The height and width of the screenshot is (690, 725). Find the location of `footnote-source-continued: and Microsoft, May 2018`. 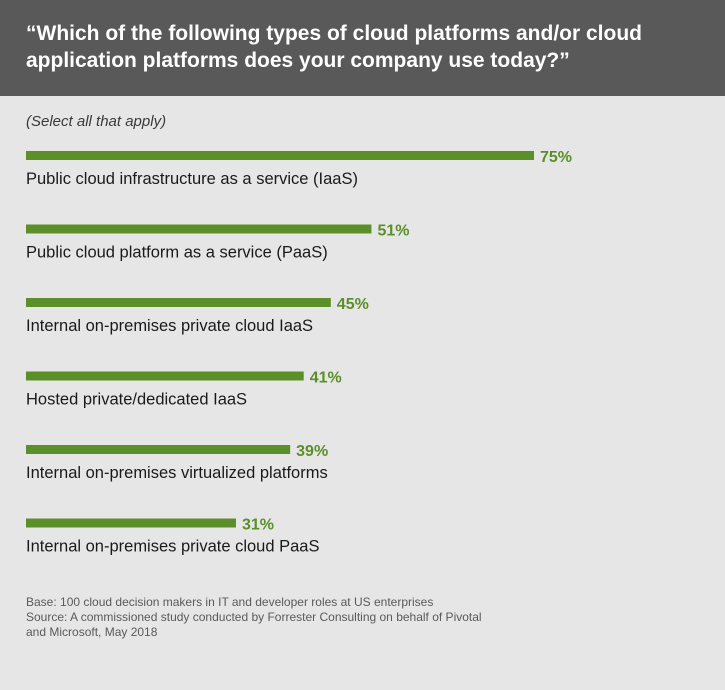

footnote-source-continued: and Microsoft, May 2018 is located at coordinates (92, 632).